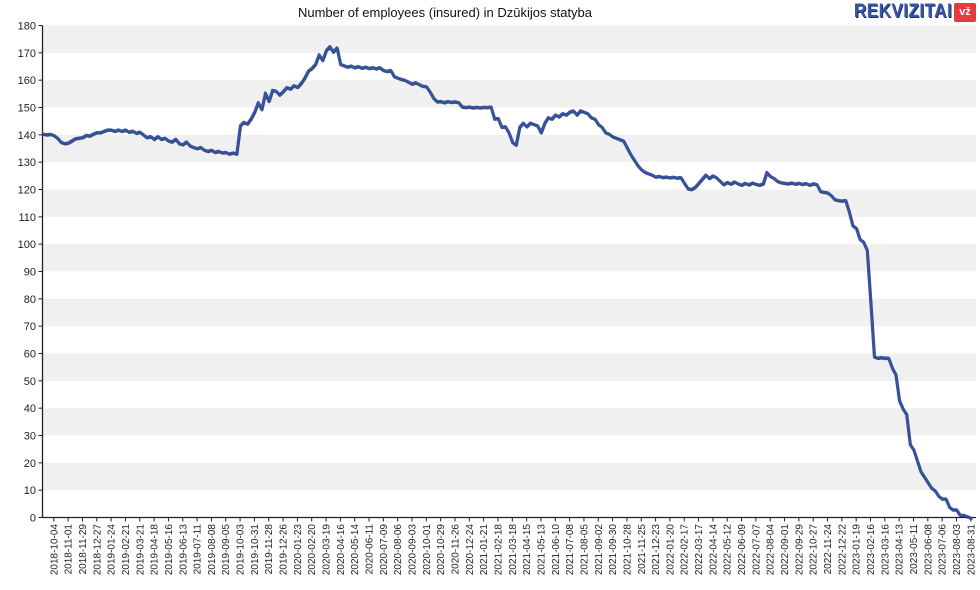 This screenshot has width=980, height=590. I want to click on x-tick-label: 2020-07-09, so click(384, 550).